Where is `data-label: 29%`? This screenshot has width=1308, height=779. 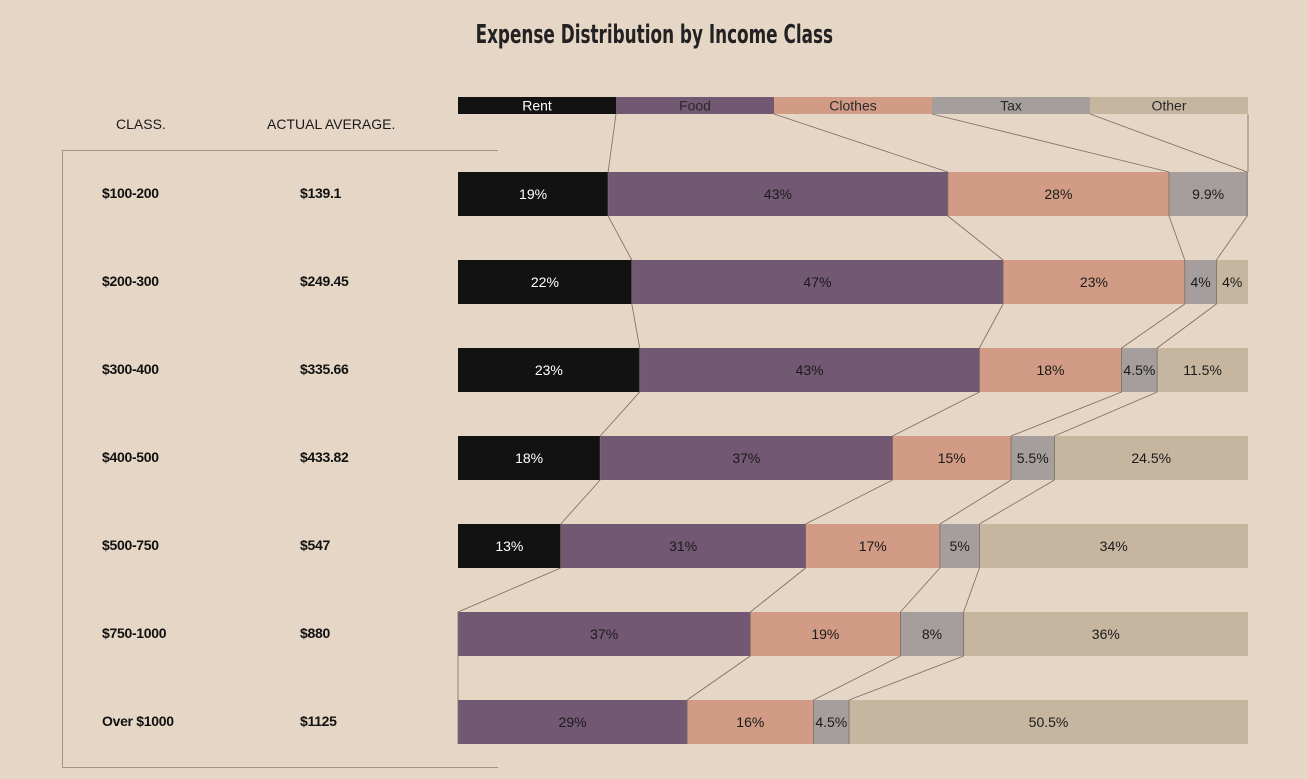
data-label: 29% is located at coordinates (573, 722).